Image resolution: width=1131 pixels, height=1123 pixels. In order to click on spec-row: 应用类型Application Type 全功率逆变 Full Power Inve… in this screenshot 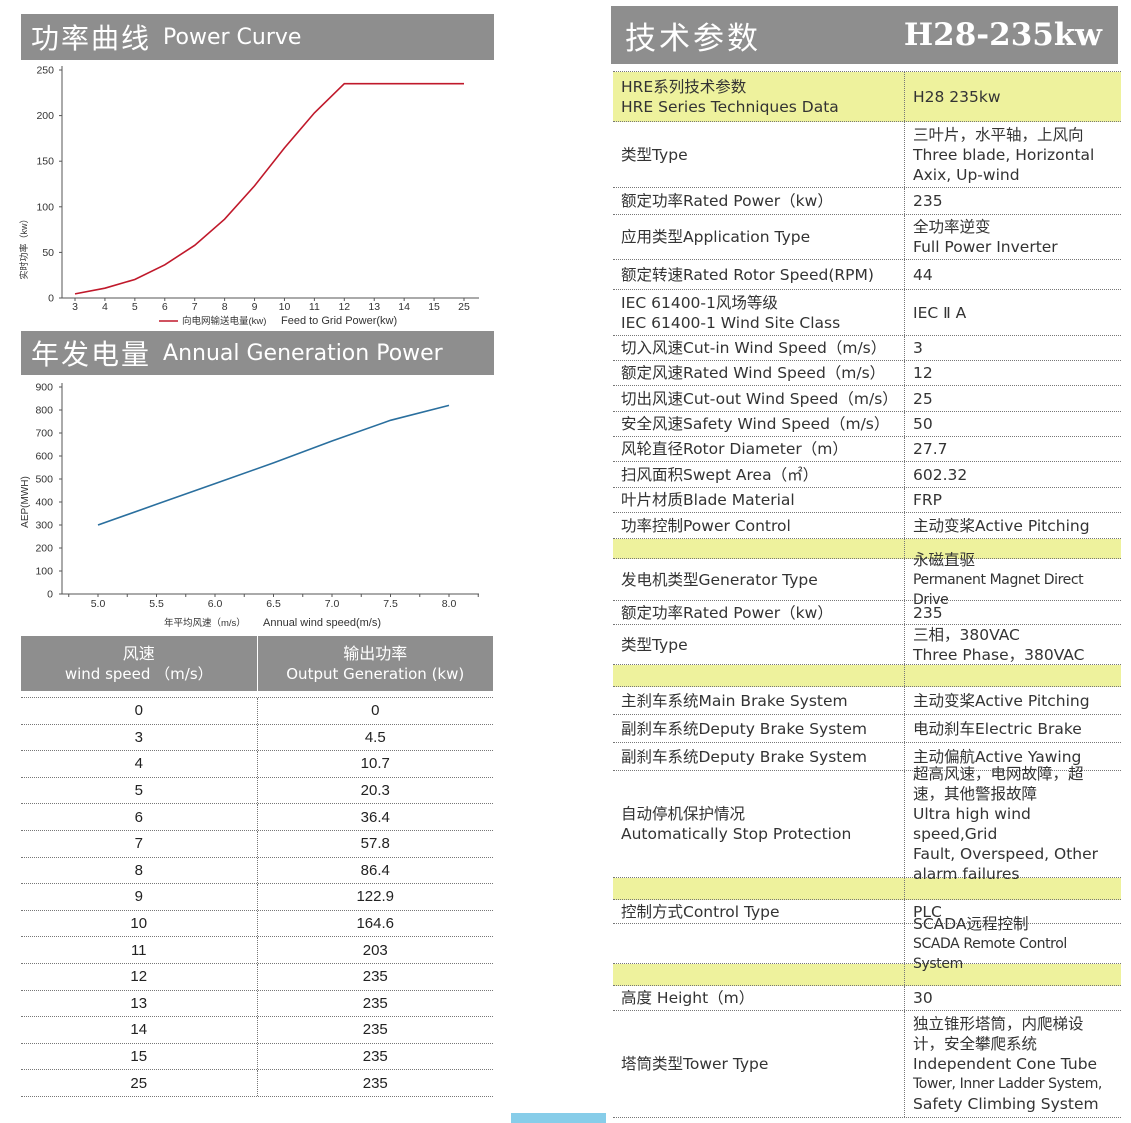, I will do `click(867, 237)`.